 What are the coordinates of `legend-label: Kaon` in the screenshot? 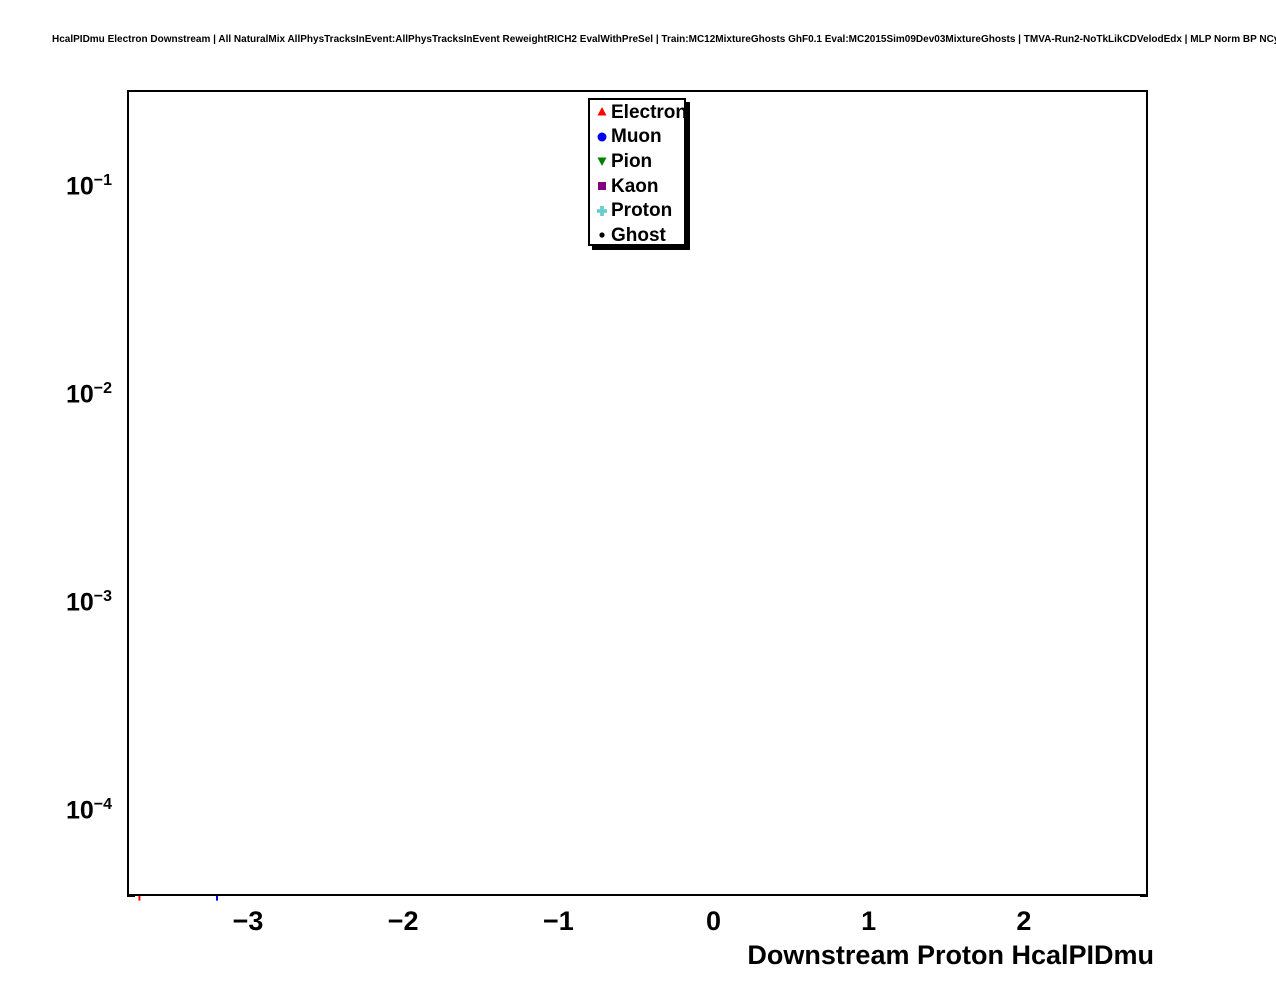 It's located at (635, 186).